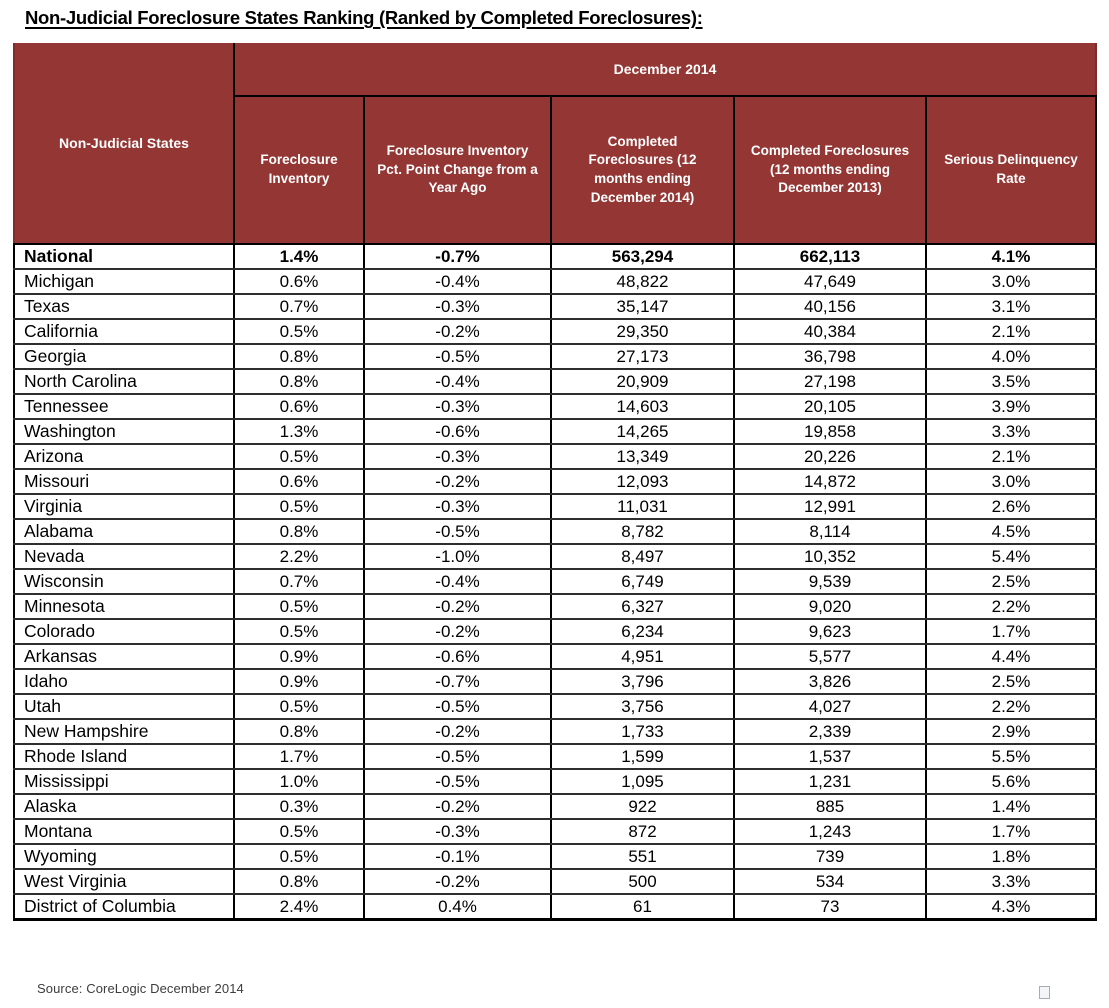 This screenshot has width=1109, height=1008. What do you see at coordinates (830, 256) in the screenshot?
I see `value-cell: 662,113` at bounding box center [830, 256].